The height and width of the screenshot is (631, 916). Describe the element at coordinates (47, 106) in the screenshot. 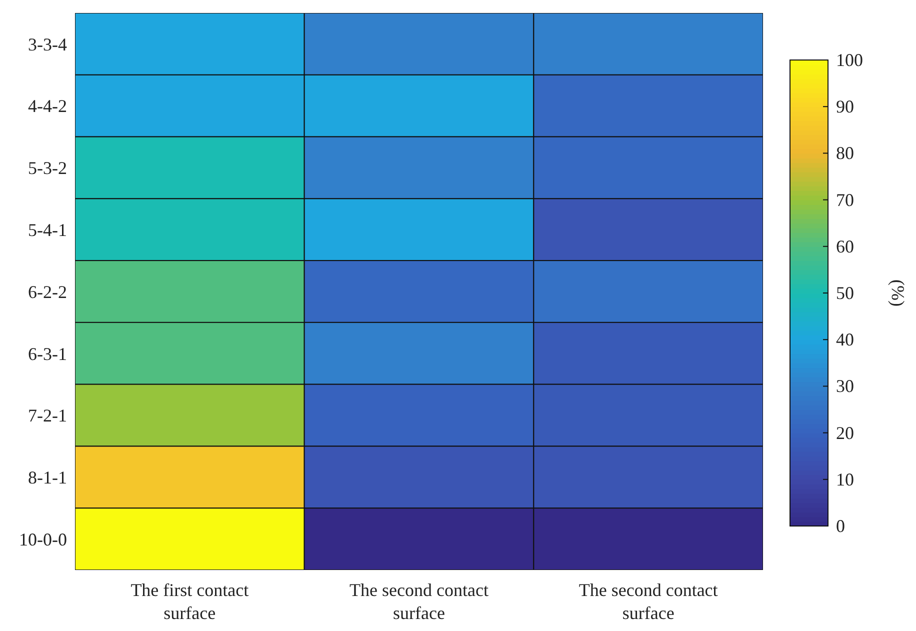

I see `y-tick-label: 4-4-2` at that location.